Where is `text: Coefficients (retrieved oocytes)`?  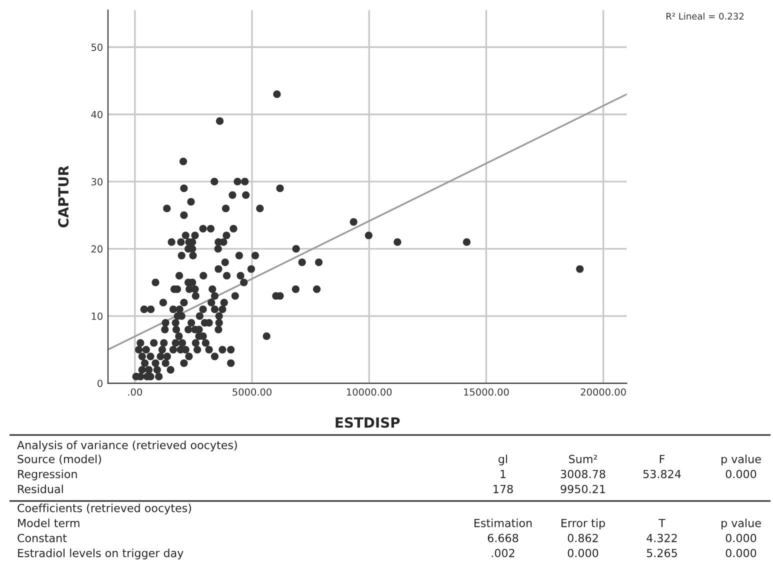 text: Coefficients (retrieved oocytes) is located at coordinates (105, 509).